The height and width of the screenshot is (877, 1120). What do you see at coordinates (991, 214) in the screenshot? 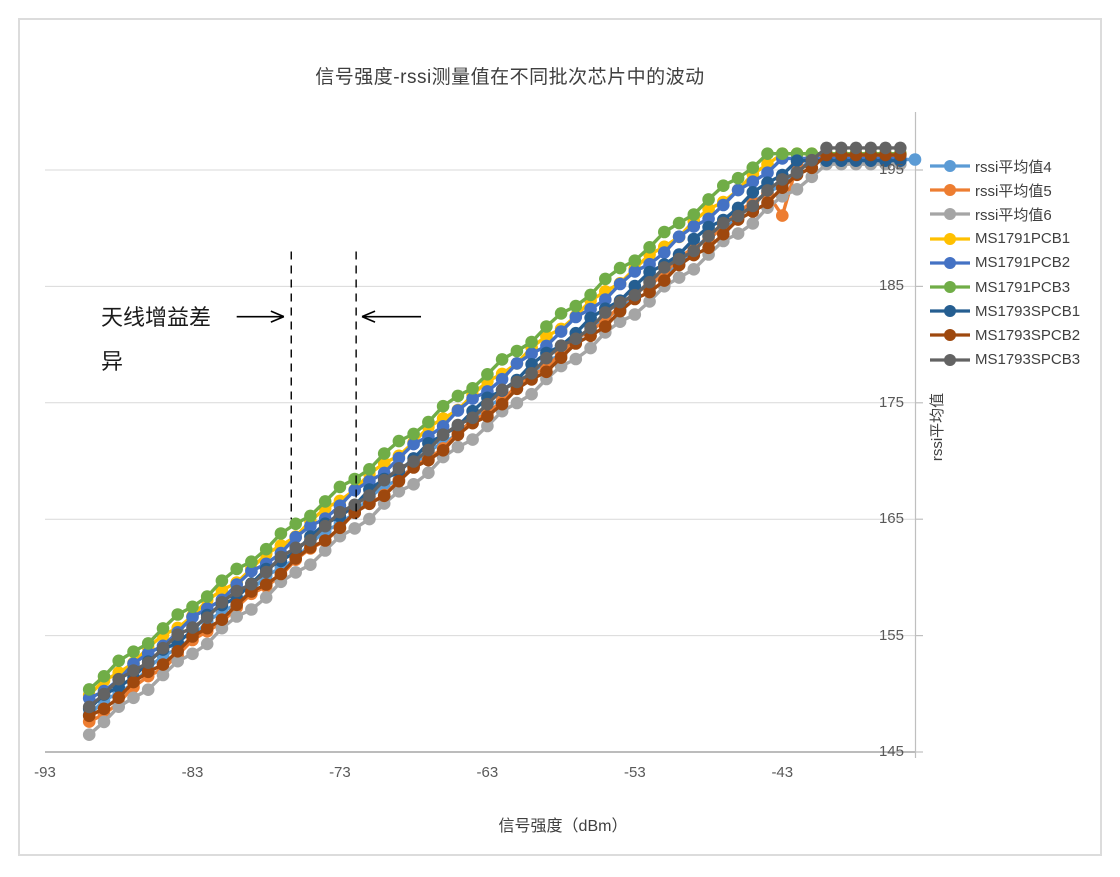
I see `legend-item-3: rssi平均值6` at bounding box center [991, 214].